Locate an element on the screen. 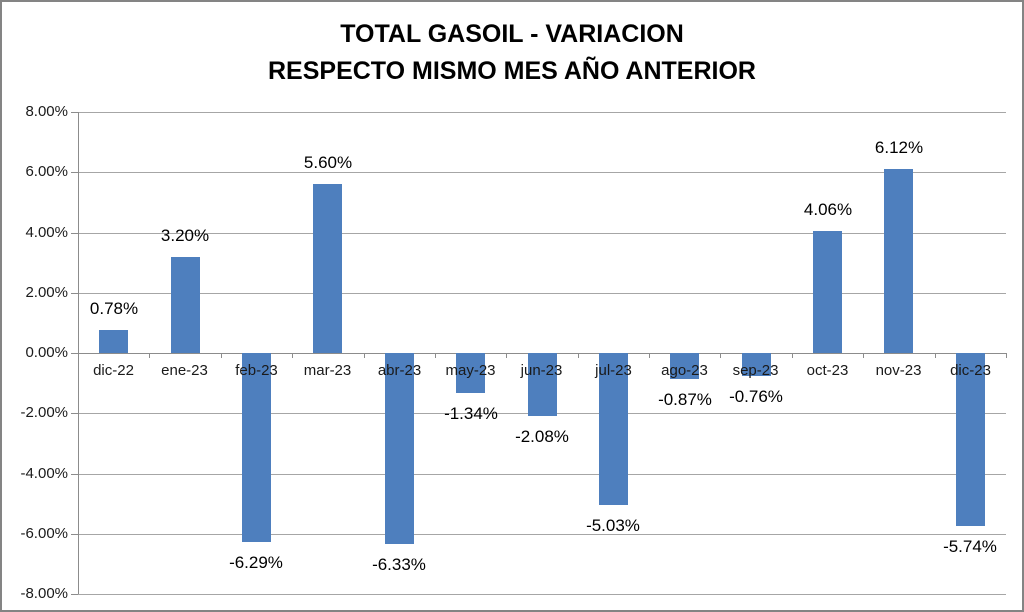 This screenshot has width=1024, height=612. x-tick-label-jul-23: jul-23 is located at coordinates (613, 370).